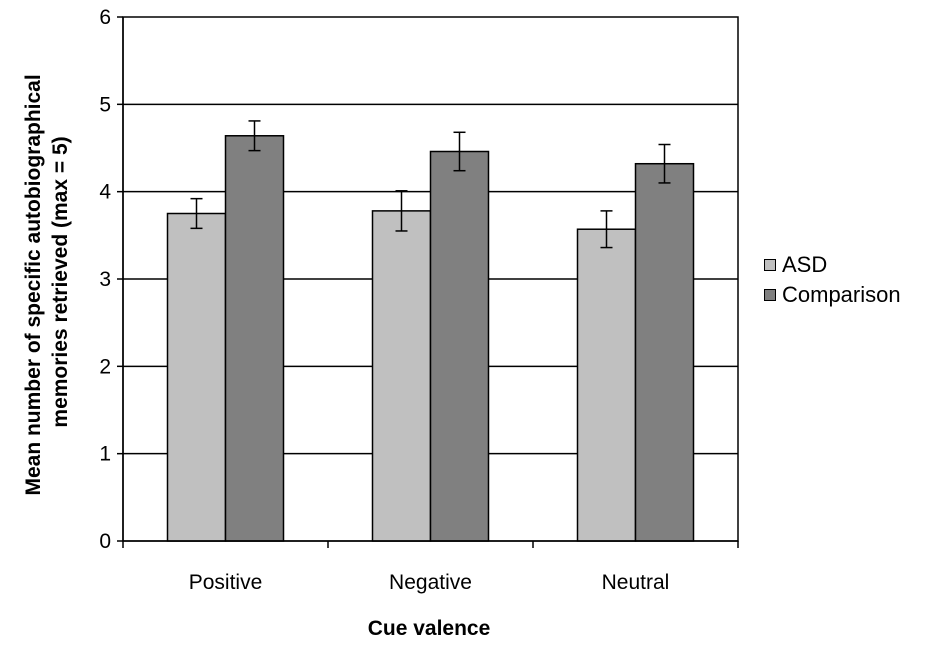  Describe the element at coordinates (770, 295) in the screenshot. I see `legend-swatch-comparison` at that location.